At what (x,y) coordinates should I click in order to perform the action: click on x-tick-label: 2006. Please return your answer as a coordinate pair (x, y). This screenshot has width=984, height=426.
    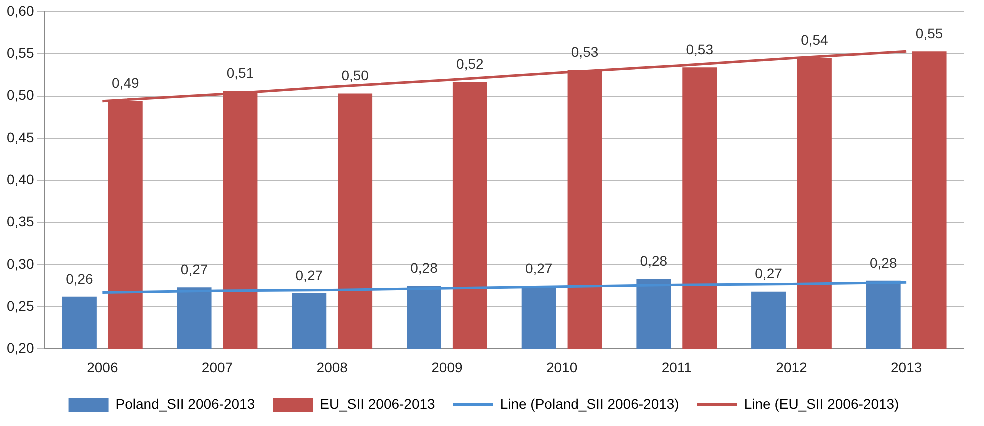
    Looking at the image, I should click on (102, 367).